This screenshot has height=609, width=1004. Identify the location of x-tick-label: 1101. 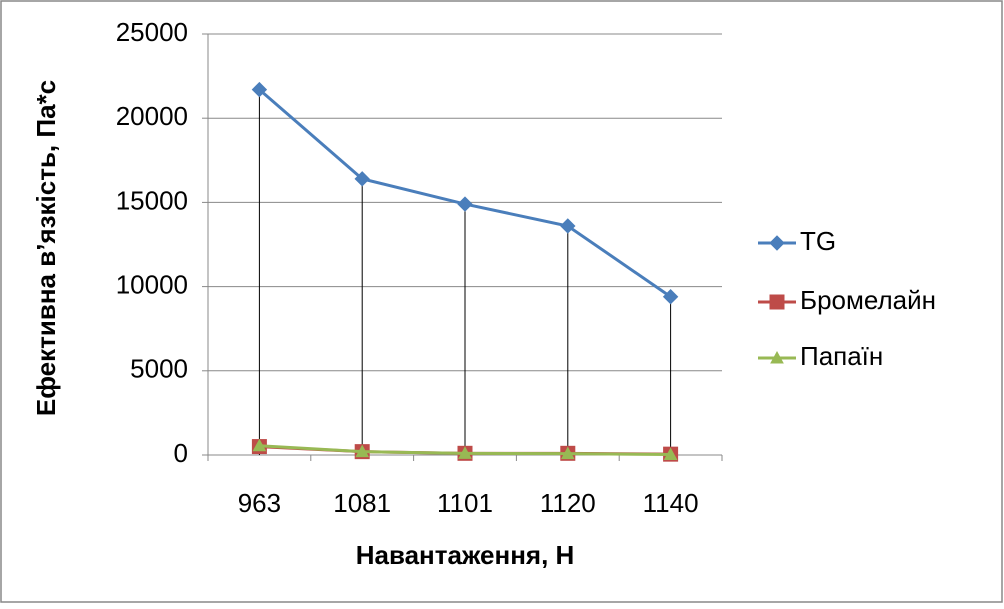
(465, 503).